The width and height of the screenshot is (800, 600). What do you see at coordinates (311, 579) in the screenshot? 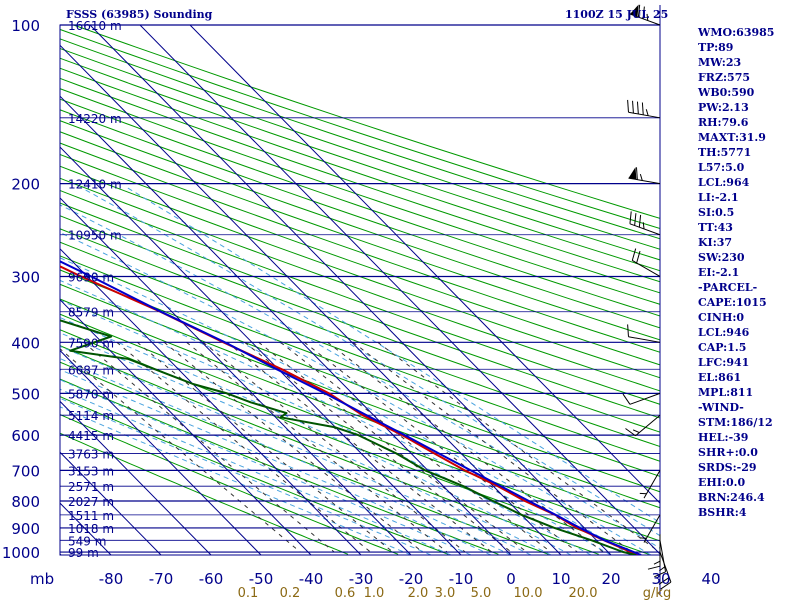
I see `temperature-tick-label: -40` at bounding box center [311, 579].